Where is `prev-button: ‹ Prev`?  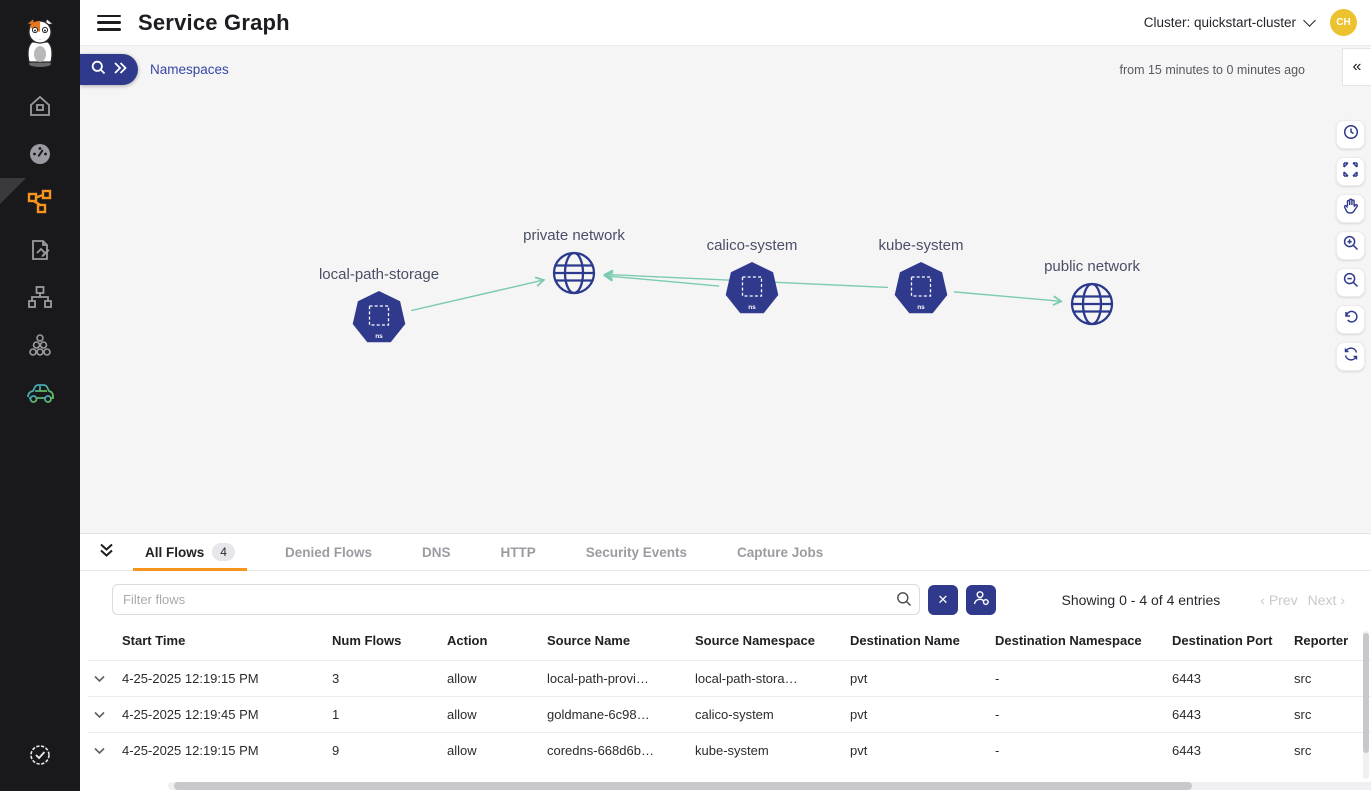
prev-button: ‹ Prev is located at coordinates (1279, 599).